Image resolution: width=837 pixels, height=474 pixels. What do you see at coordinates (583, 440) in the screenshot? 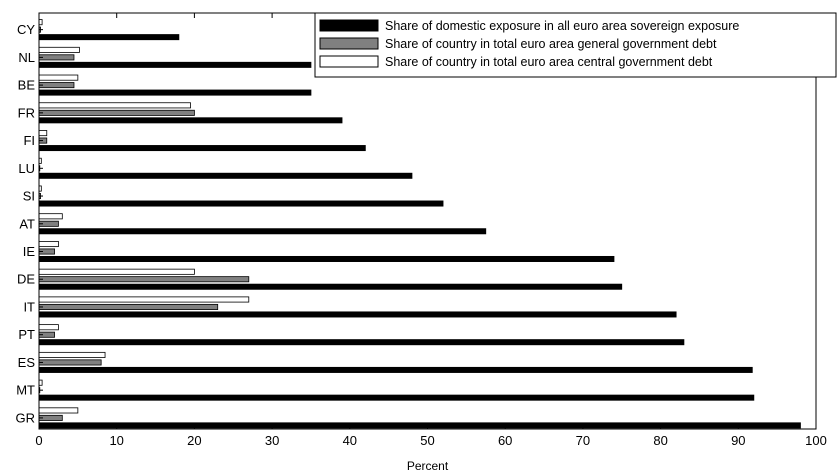
I see `x-tick-label: 70` at bounding box center [583, 440].